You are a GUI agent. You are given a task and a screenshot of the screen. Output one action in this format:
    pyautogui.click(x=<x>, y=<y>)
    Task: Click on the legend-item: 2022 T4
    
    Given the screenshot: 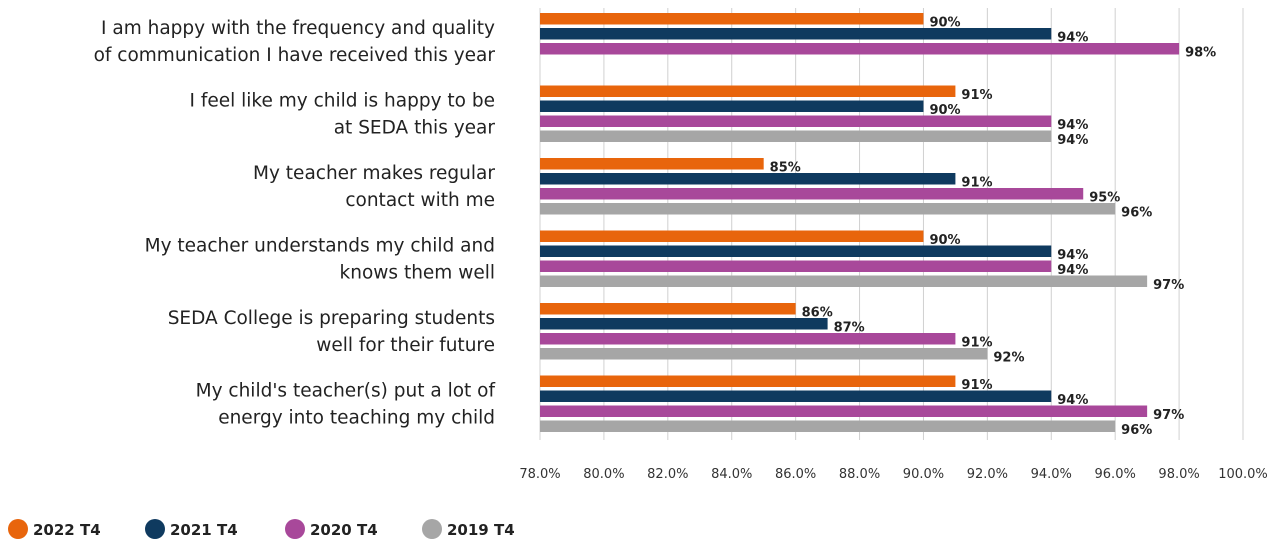 What is the action you would take?
    pyautogui.click(x=54, y=529)
    